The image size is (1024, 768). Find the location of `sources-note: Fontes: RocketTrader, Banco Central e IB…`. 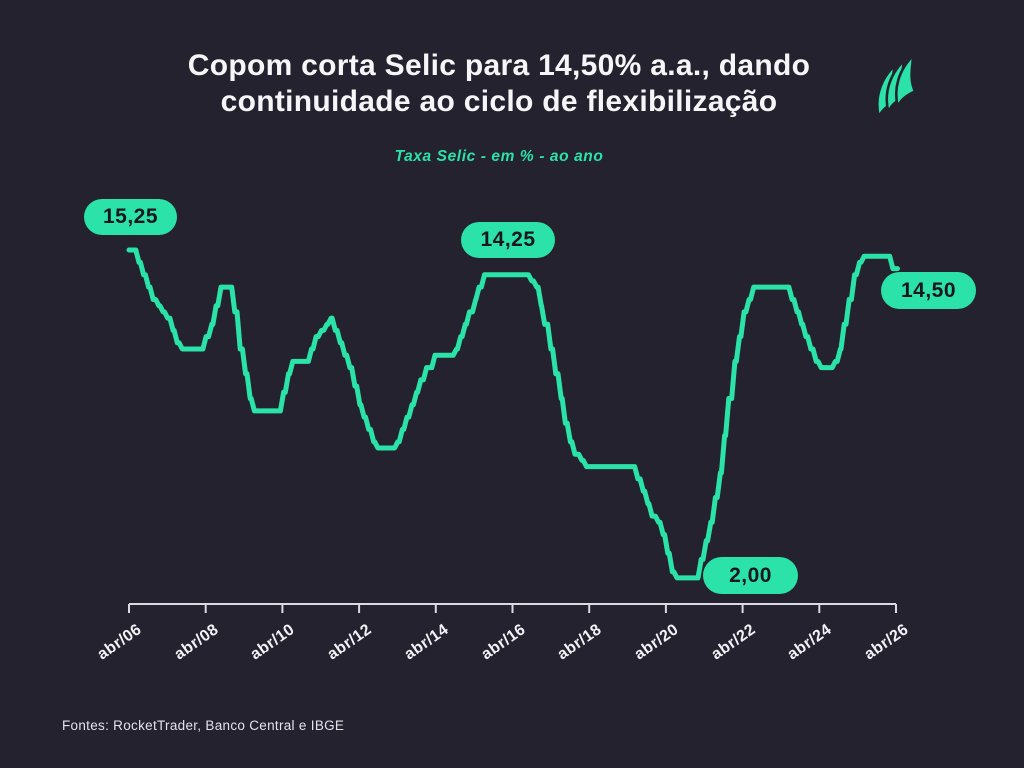

sources-note: Fontes: RocketTrader, Banco Central e IB… is located at coordinates (203, 725).